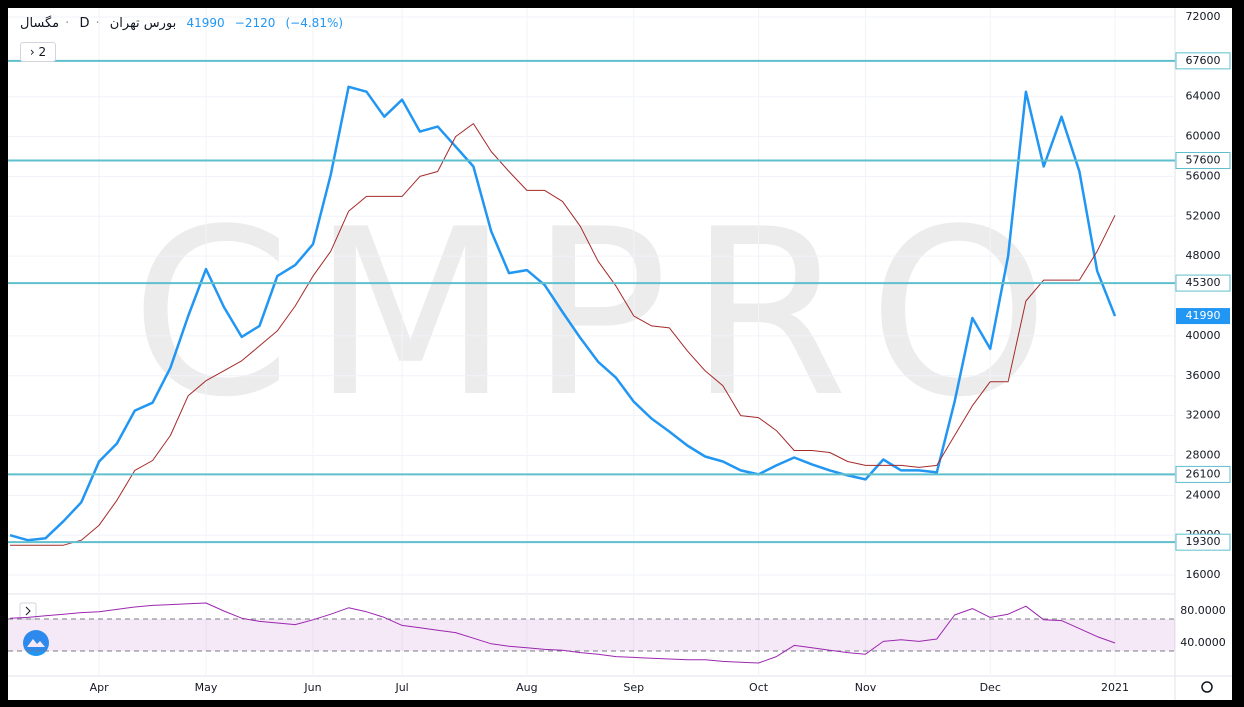 This screenshot has width=1244, height=707. What do you see at coordinates (314, 23) in the screenshot?
I see `change-percent: (−4.81%)` at bounding box center [314, 23].